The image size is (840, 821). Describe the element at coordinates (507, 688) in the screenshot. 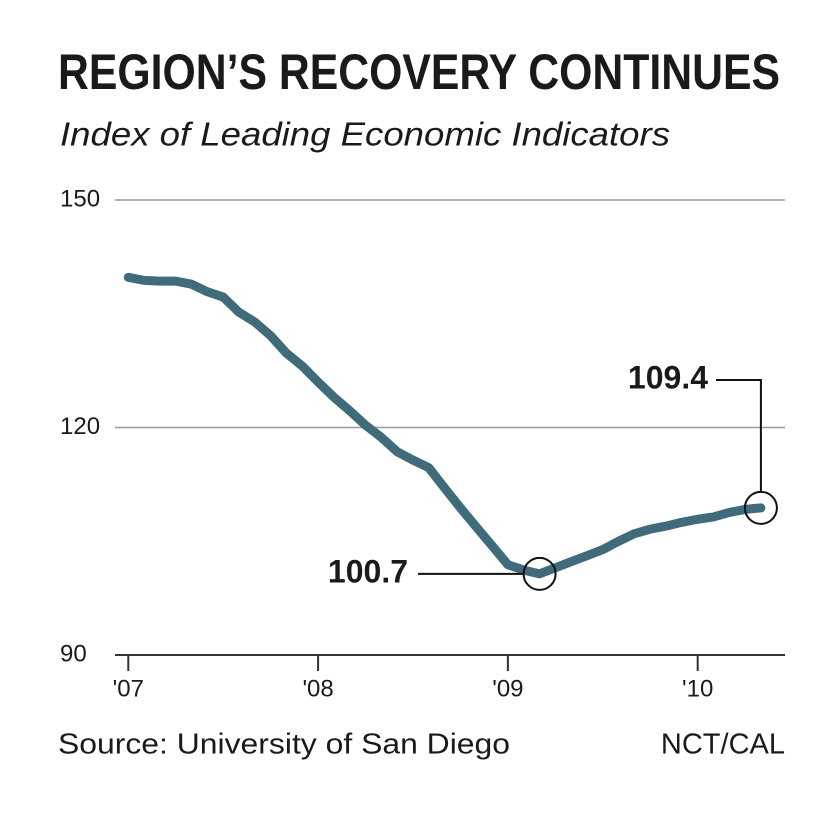

I see `x-tick-label: '09` at that location.